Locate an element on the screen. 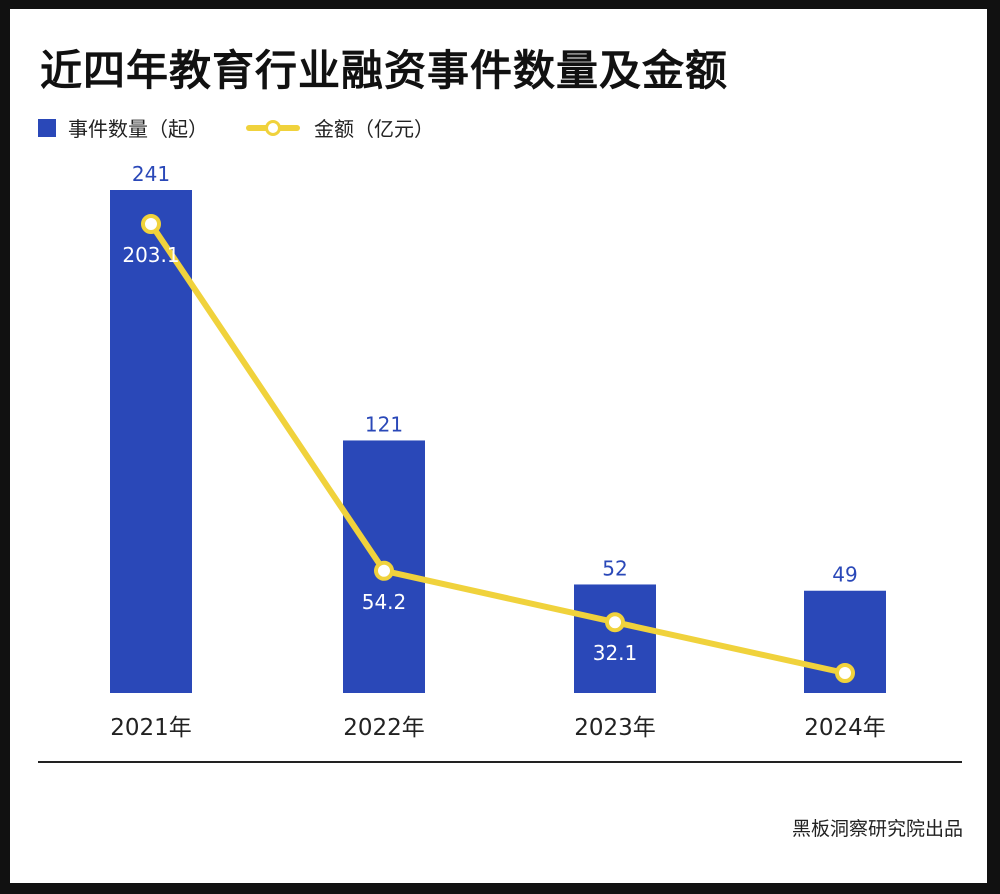  category-label-0: 2021年 is located at coordinates (151, 728).